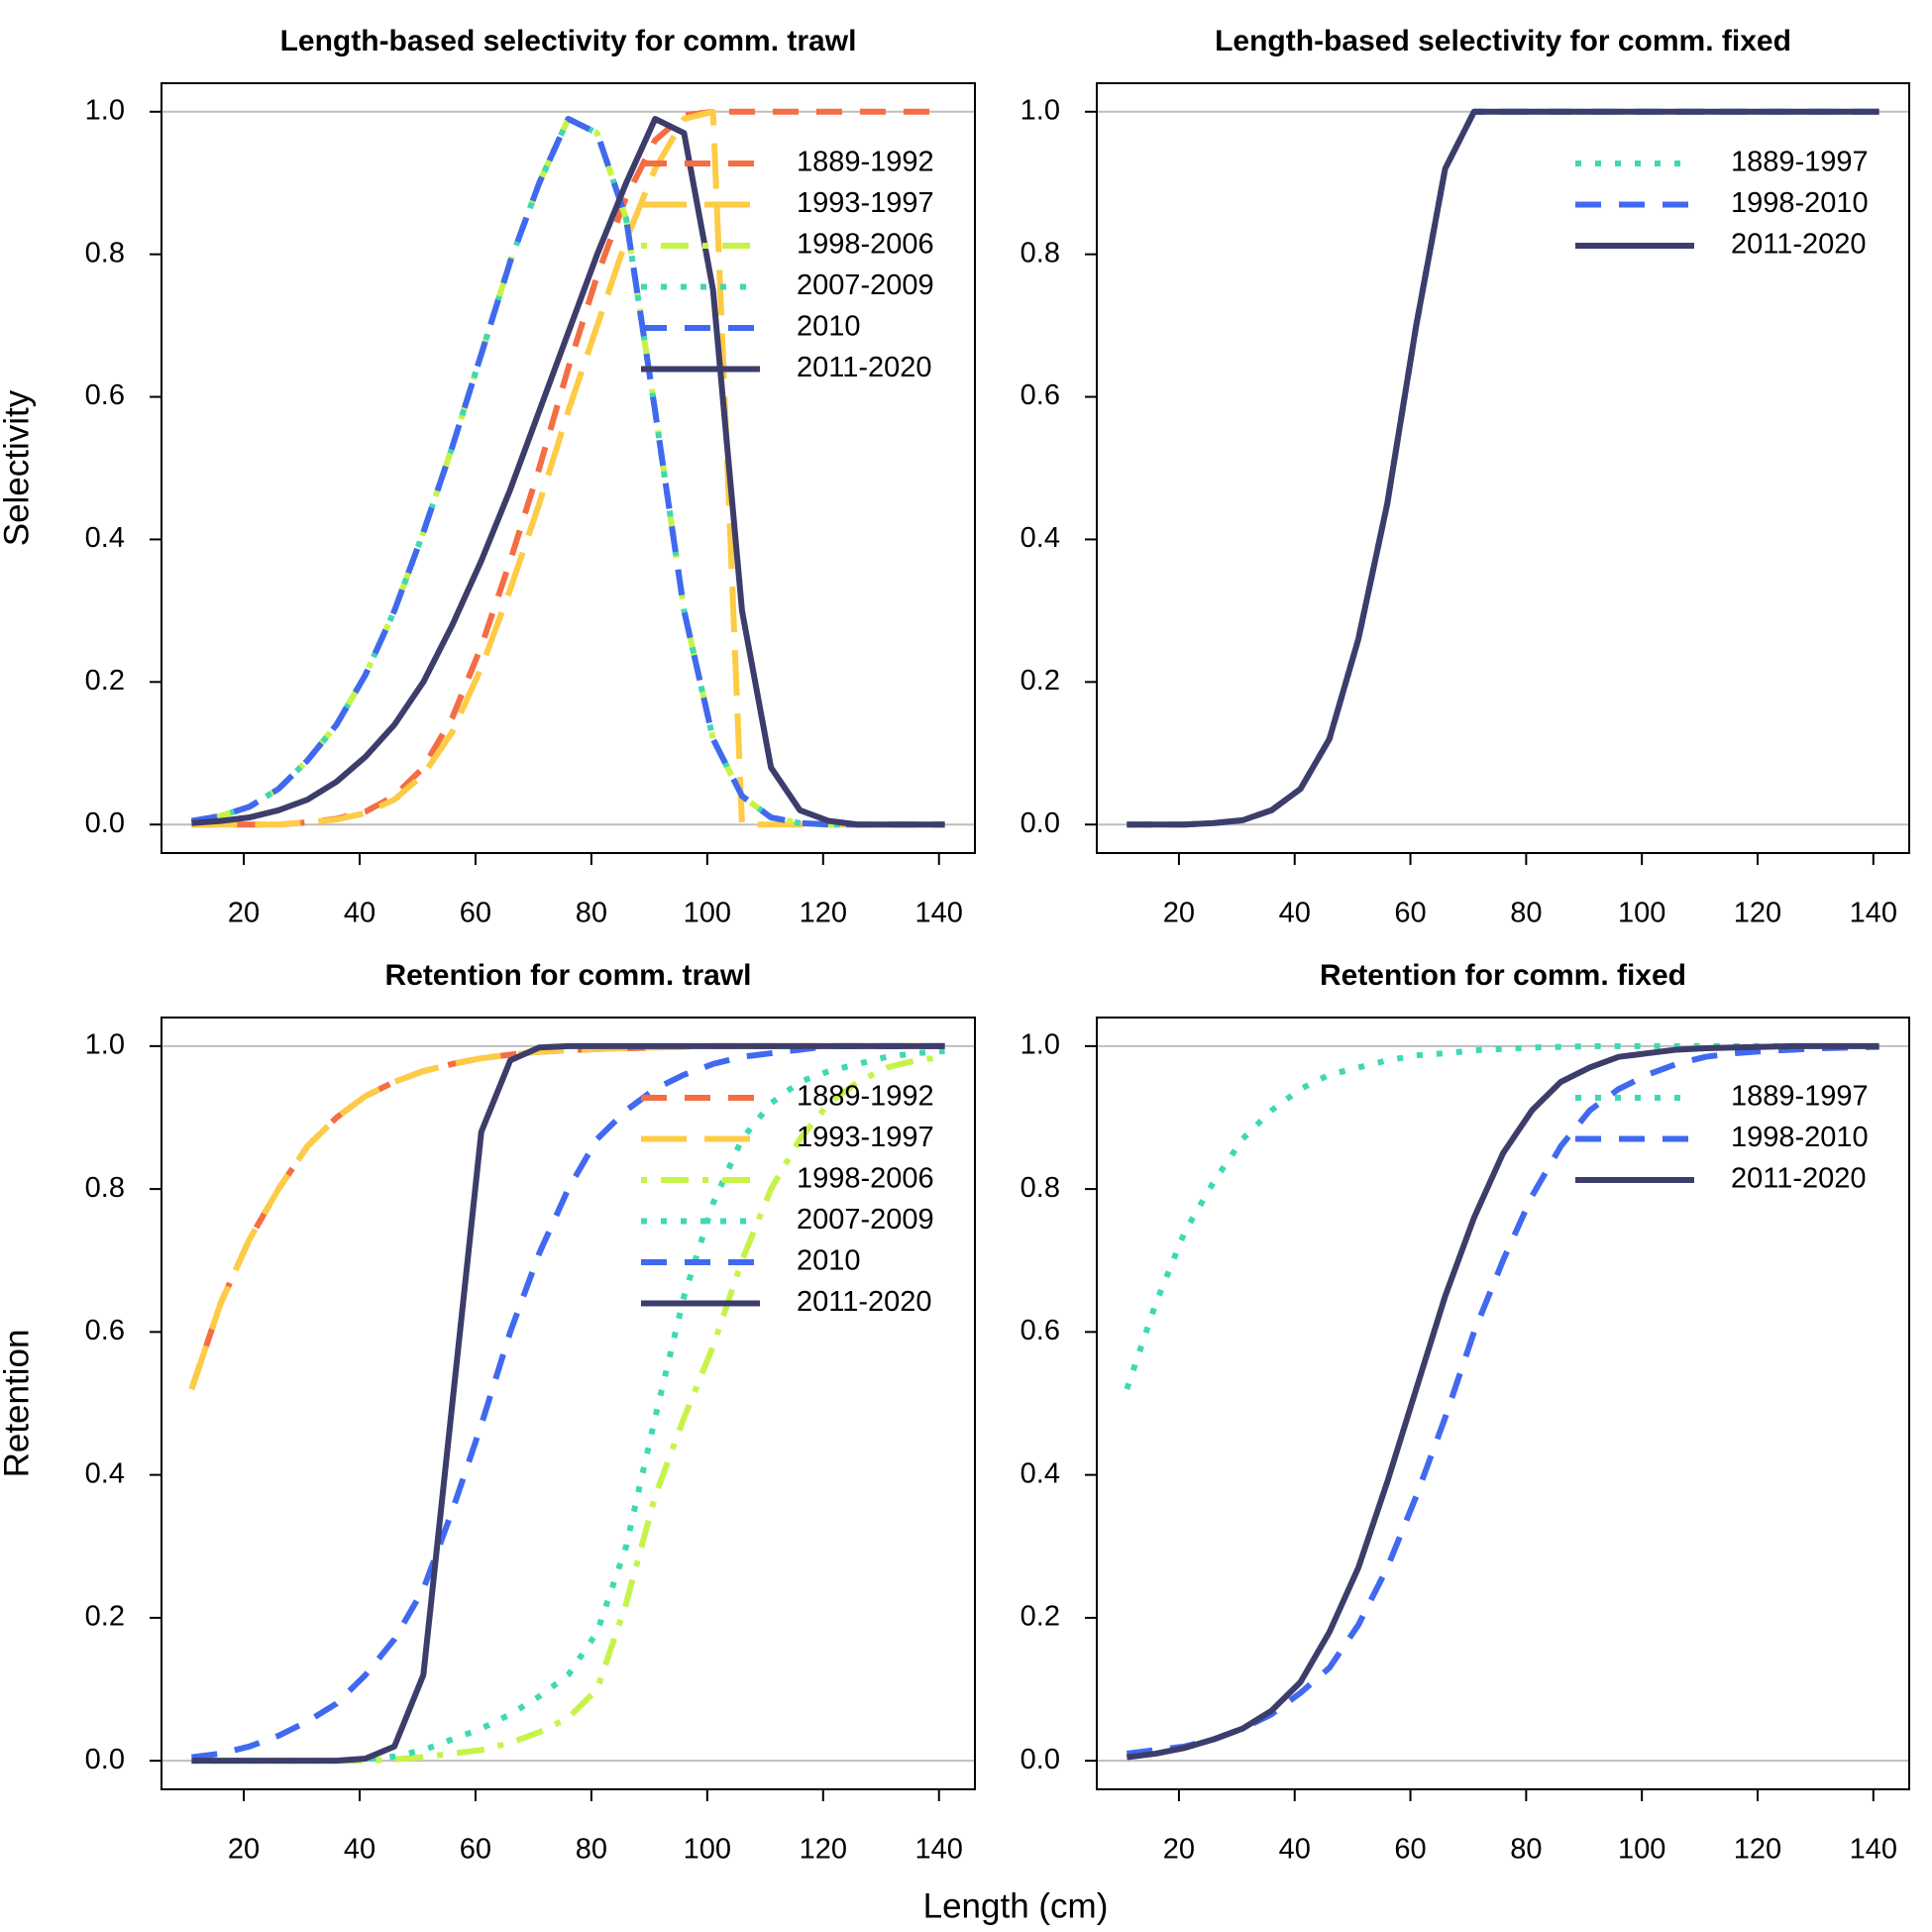 This screenshot has height=1932, width=1932. What do you see at coordinates (18, 467) in the screenshot?
I see `y-axis-label: Selectivity` at bounding box center [18, 467].